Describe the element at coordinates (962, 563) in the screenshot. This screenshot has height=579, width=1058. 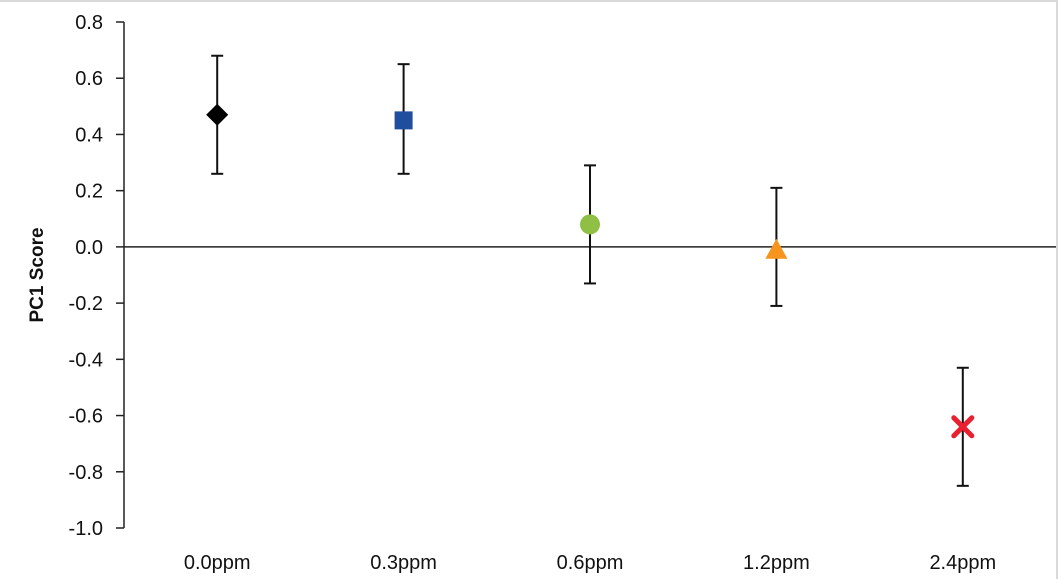
I see `x-tick-label: 2.4ppm` at that location.